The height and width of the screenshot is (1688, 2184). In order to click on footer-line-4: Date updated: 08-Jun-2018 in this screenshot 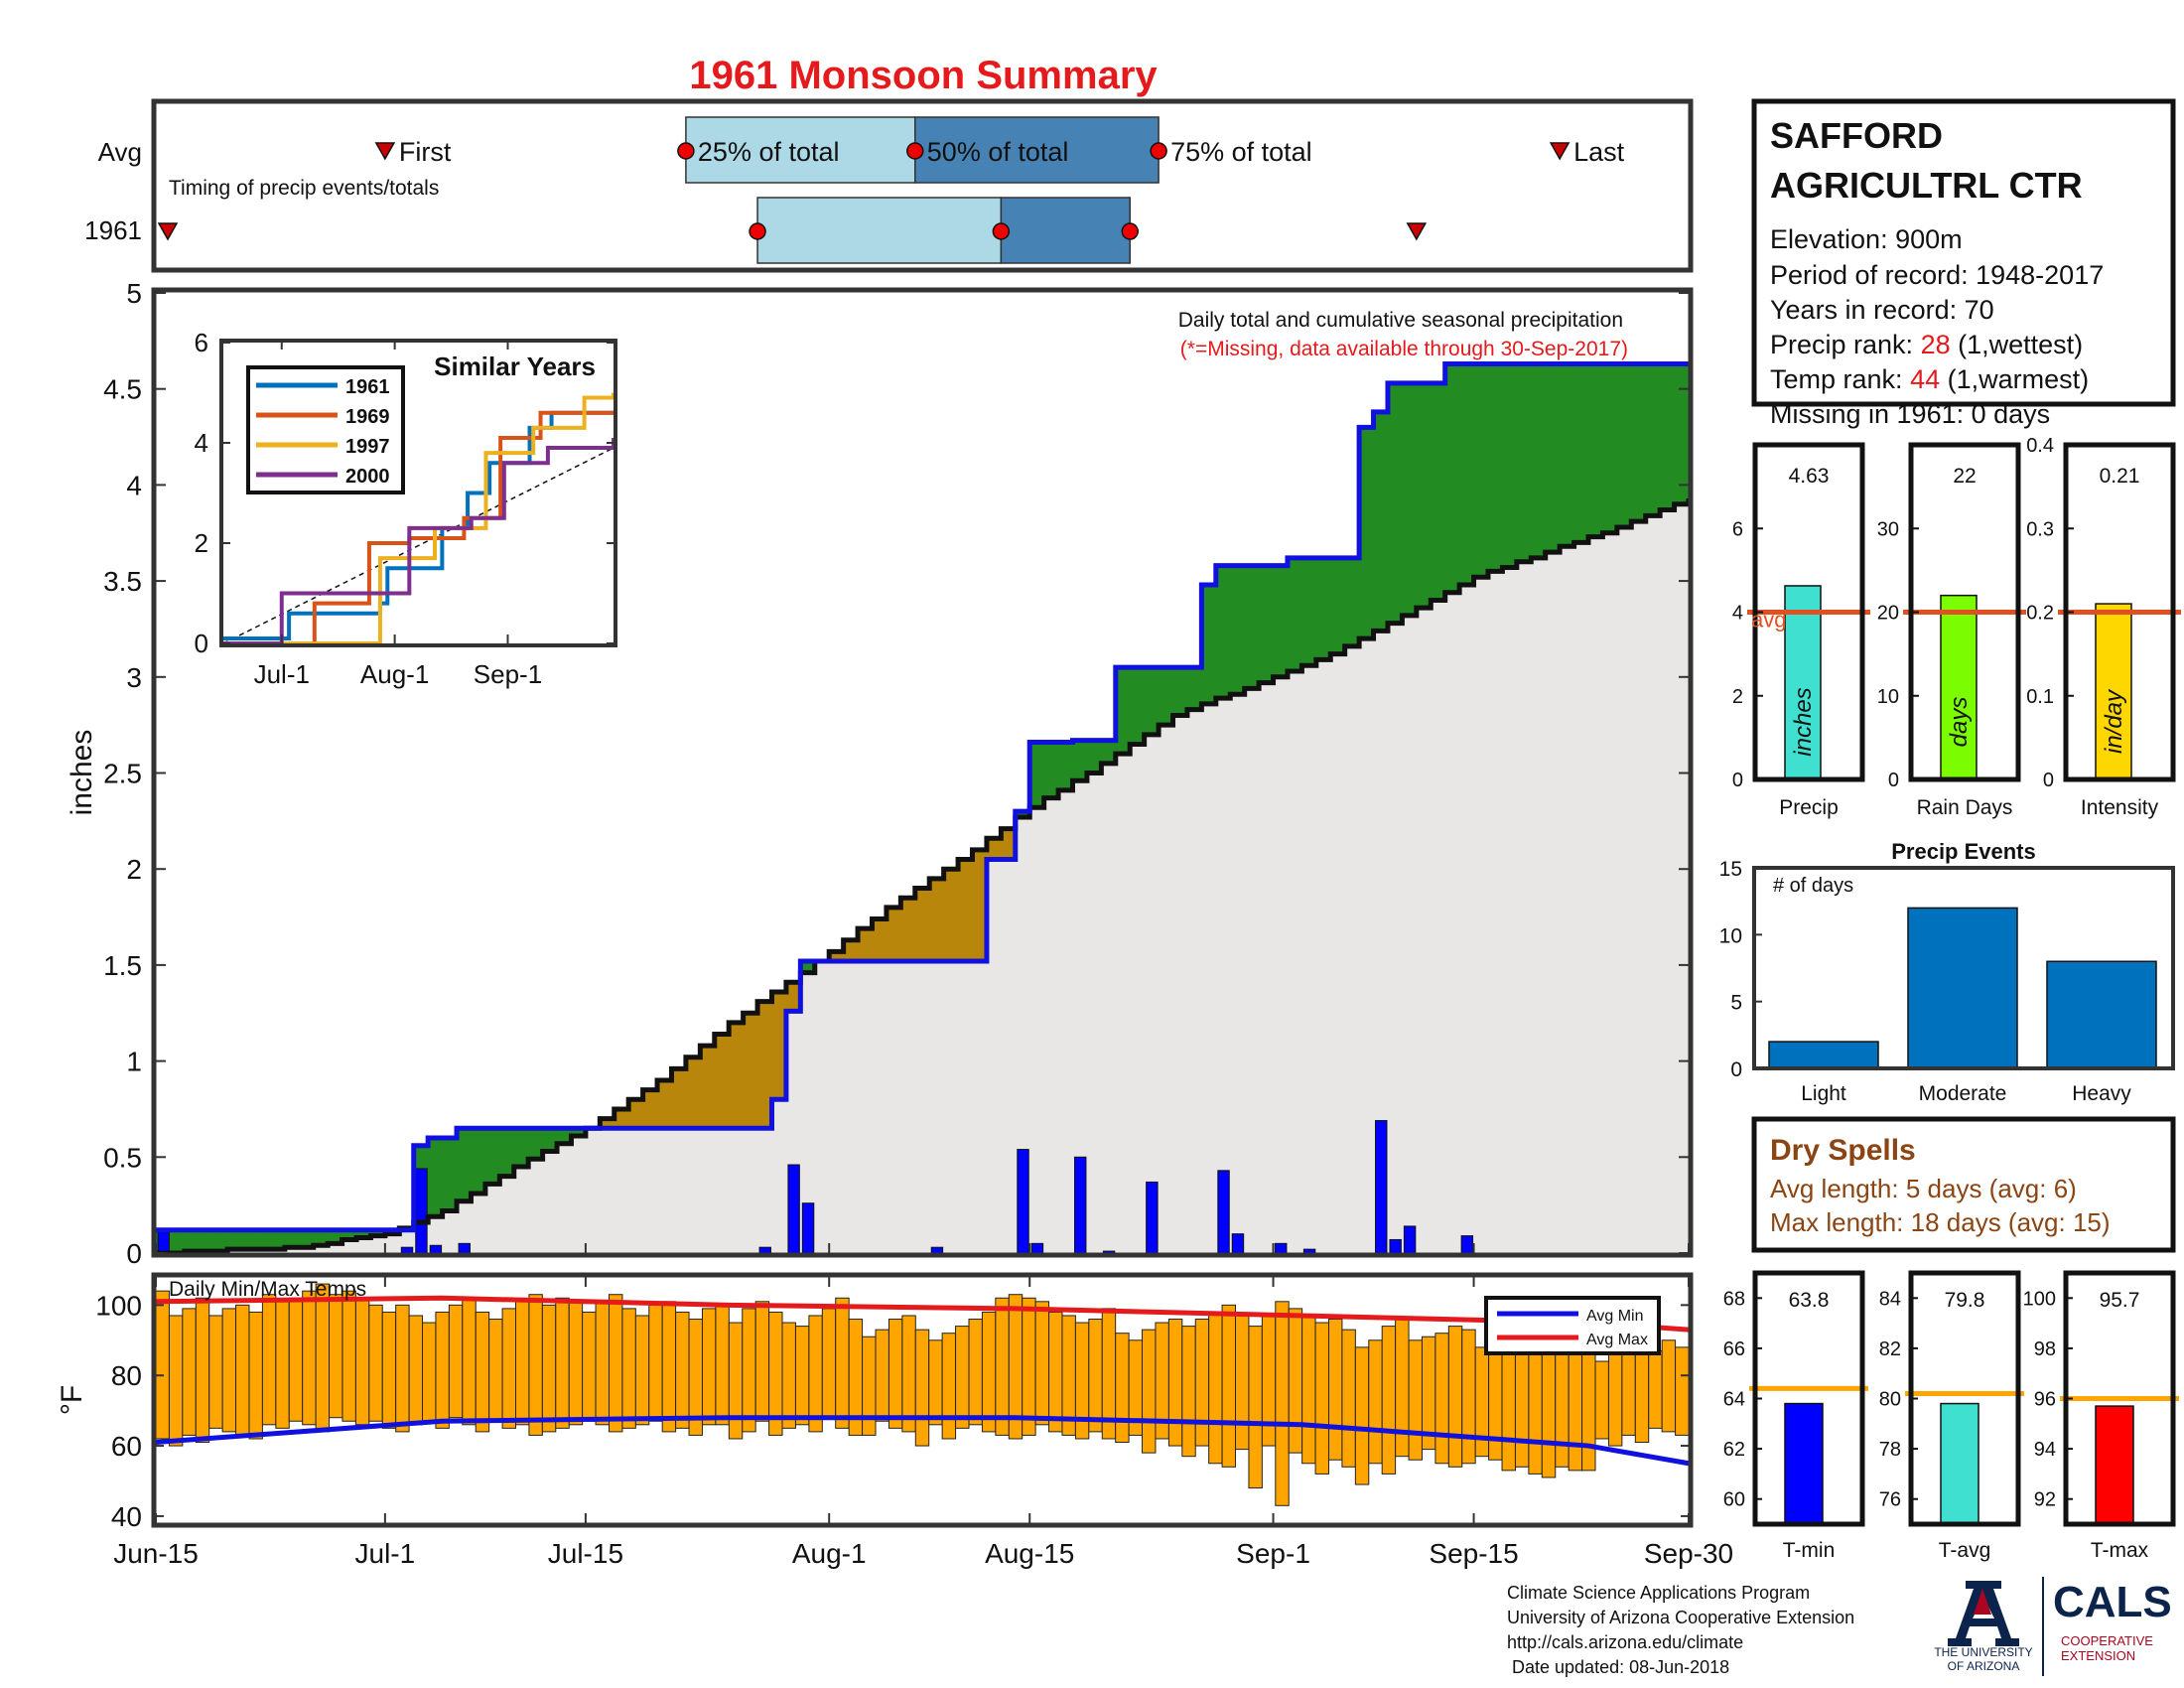, I will do `click(1620, 1667)`.